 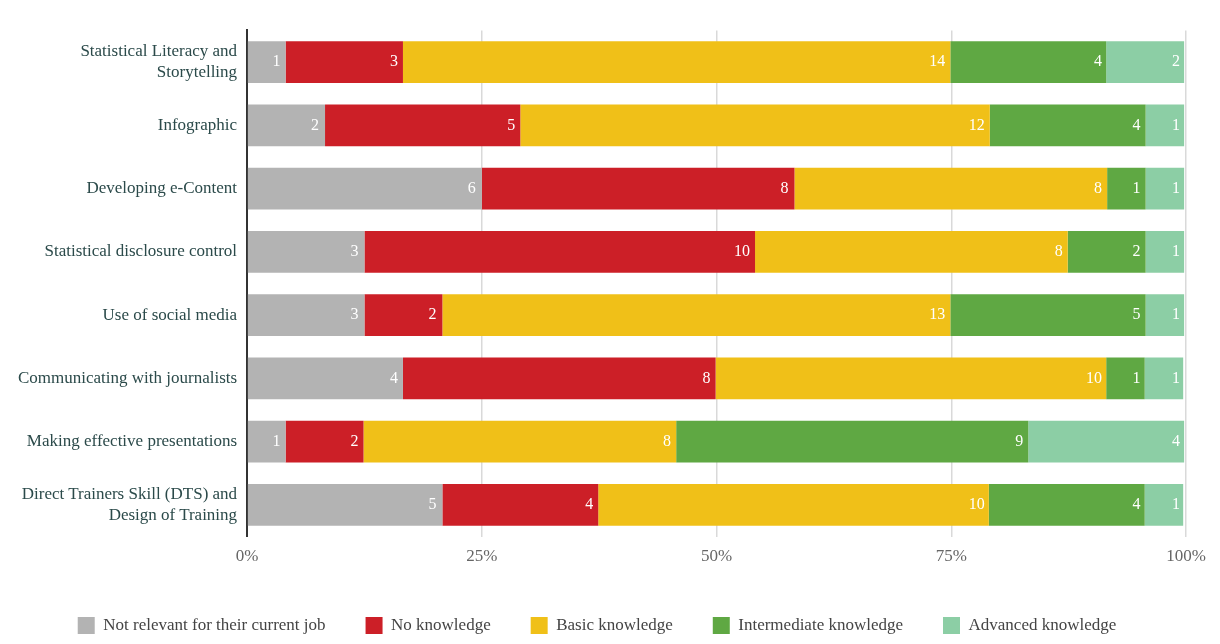 What do you see at coordinates (937, 314) in the screenshot?
I see `annotation: 13` at bounding box center [937, 314].